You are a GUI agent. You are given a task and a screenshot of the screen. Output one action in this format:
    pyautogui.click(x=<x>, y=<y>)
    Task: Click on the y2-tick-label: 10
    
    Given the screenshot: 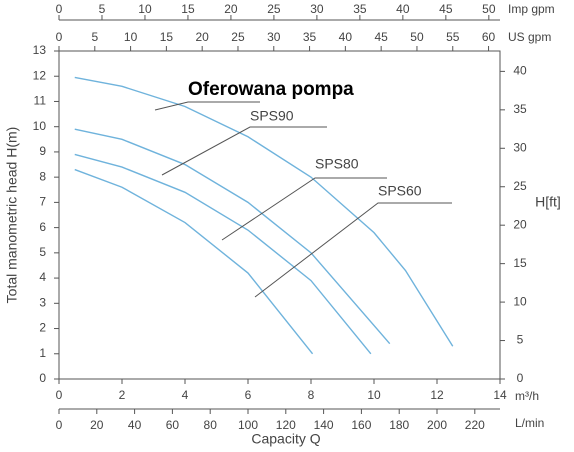 What is the action you would take?
    pyautogui.click(x=520, y=301)
    